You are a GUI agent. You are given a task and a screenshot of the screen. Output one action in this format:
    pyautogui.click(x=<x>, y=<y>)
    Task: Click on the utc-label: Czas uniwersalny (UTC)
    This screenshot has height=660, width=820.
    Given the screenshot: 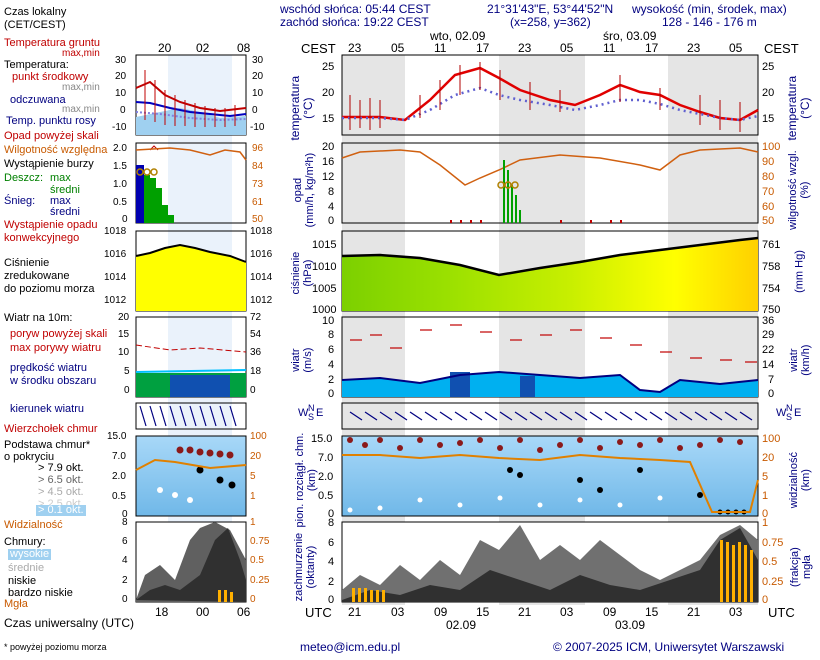 What is the action you would take?
    pyautogui.click(x=69, y=623)
    